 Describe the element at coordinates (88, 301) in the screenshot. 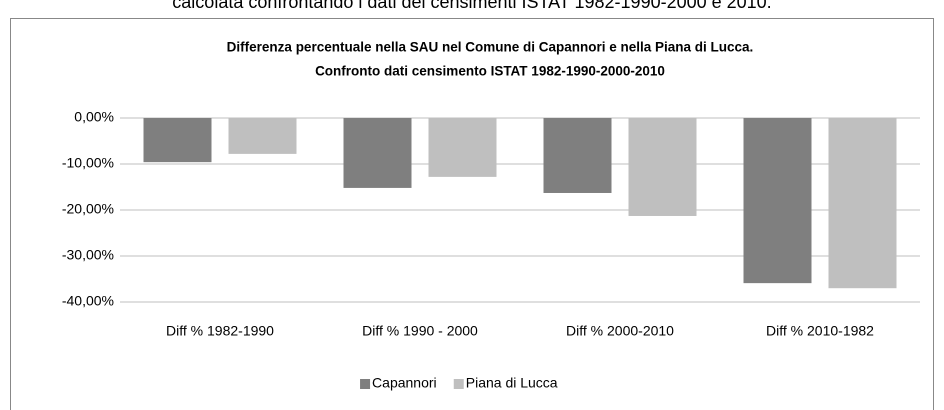

I see `y-tick-label: -40,00%` at that location.